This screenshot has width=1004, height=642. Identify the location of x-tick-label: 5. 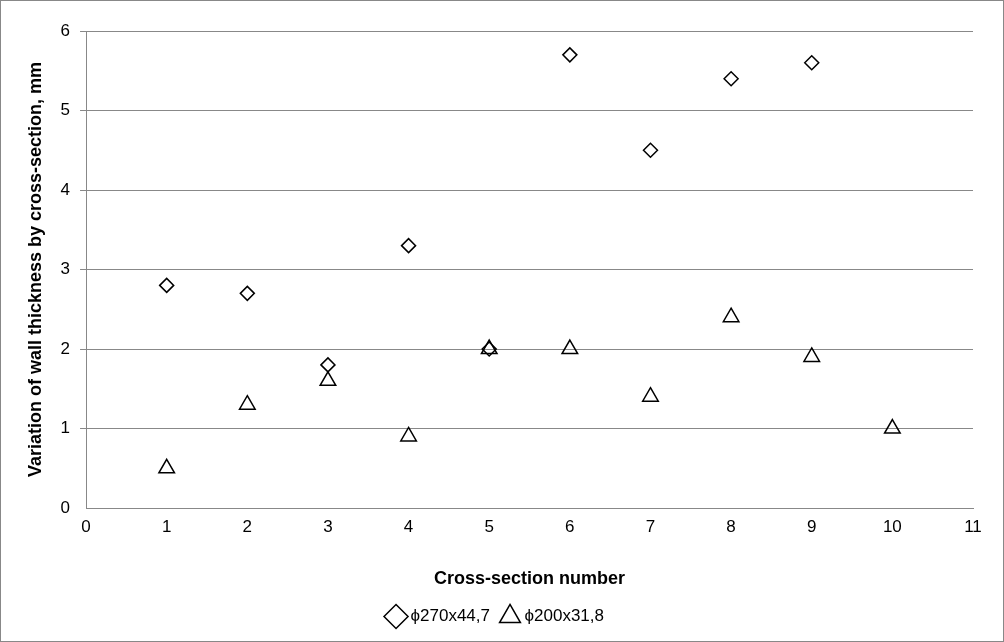
(489, 526).